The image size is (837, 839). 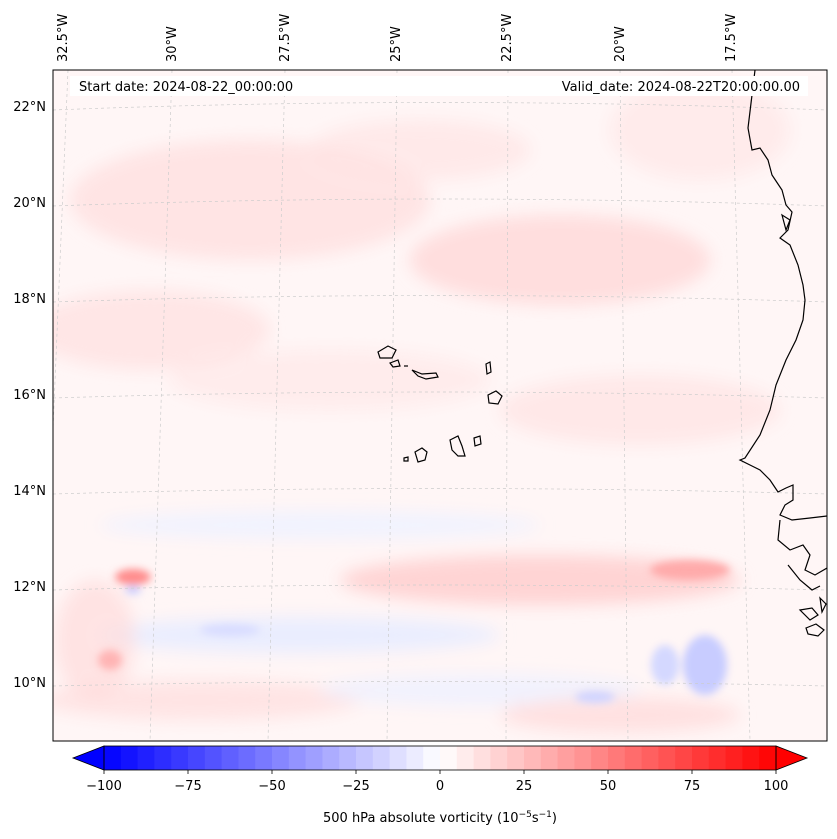 I want to click on island-santiago, so click(x=457, y=446).